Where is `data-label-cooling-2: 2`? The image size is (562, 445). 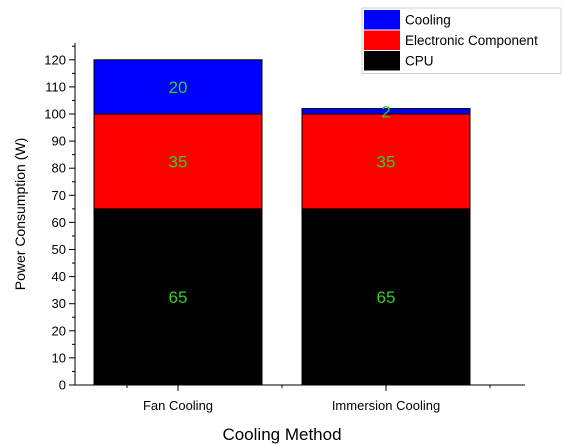 data-label-cooling-2: 2 is located at coordinates (385, 111).